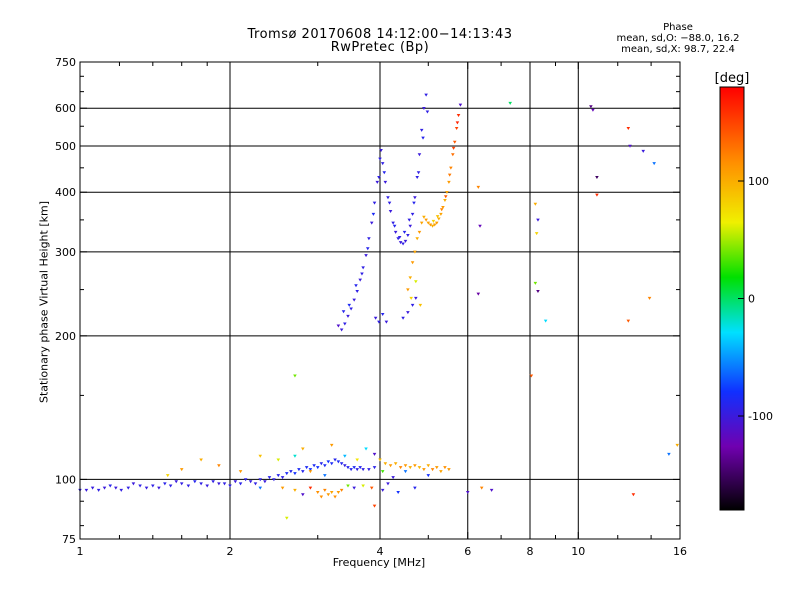  What do you see at coordinates (578, 551) in the screenshot?
I see `x-tick-label: 10` at bounding box center [578, 551].